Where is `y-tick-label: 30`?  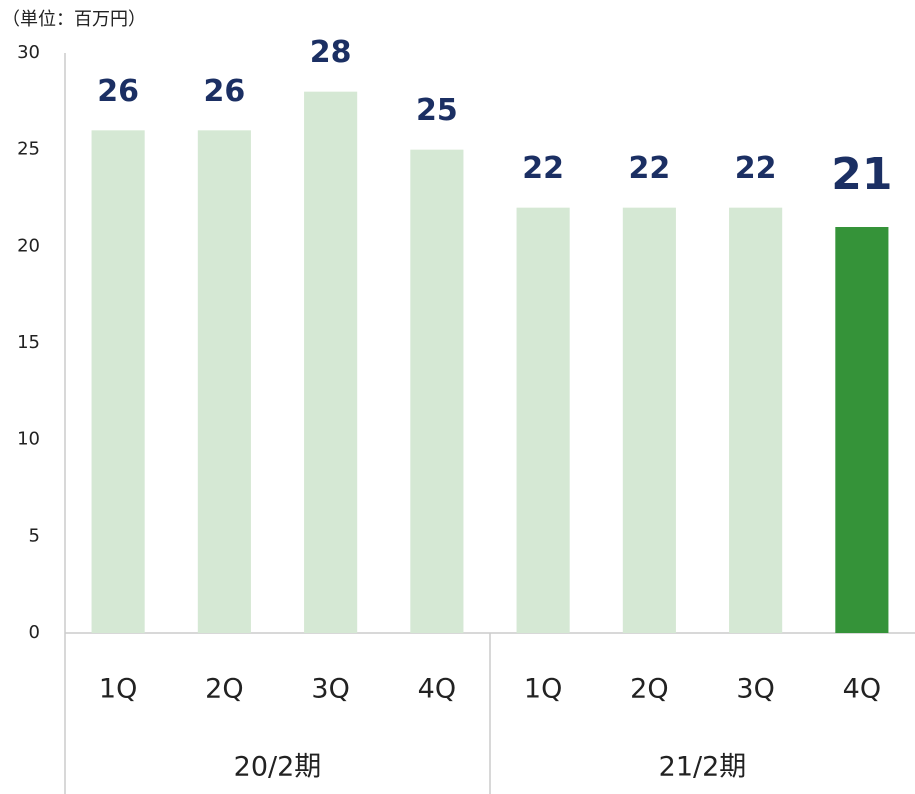 y-tick-label: 30 is located at coordinates (28, 52).